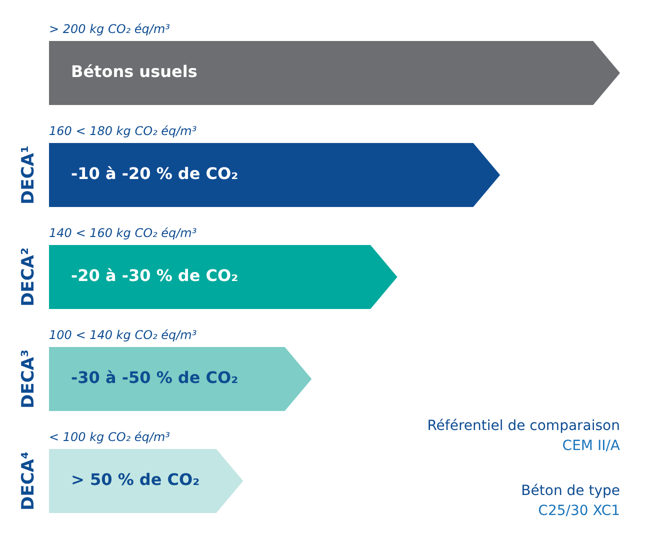  What do you see at coordinates (154, 174) in the screenshot?
I see `y-tick-label: -10 à -20 % de CO₂` at bounding box center [154, 174].